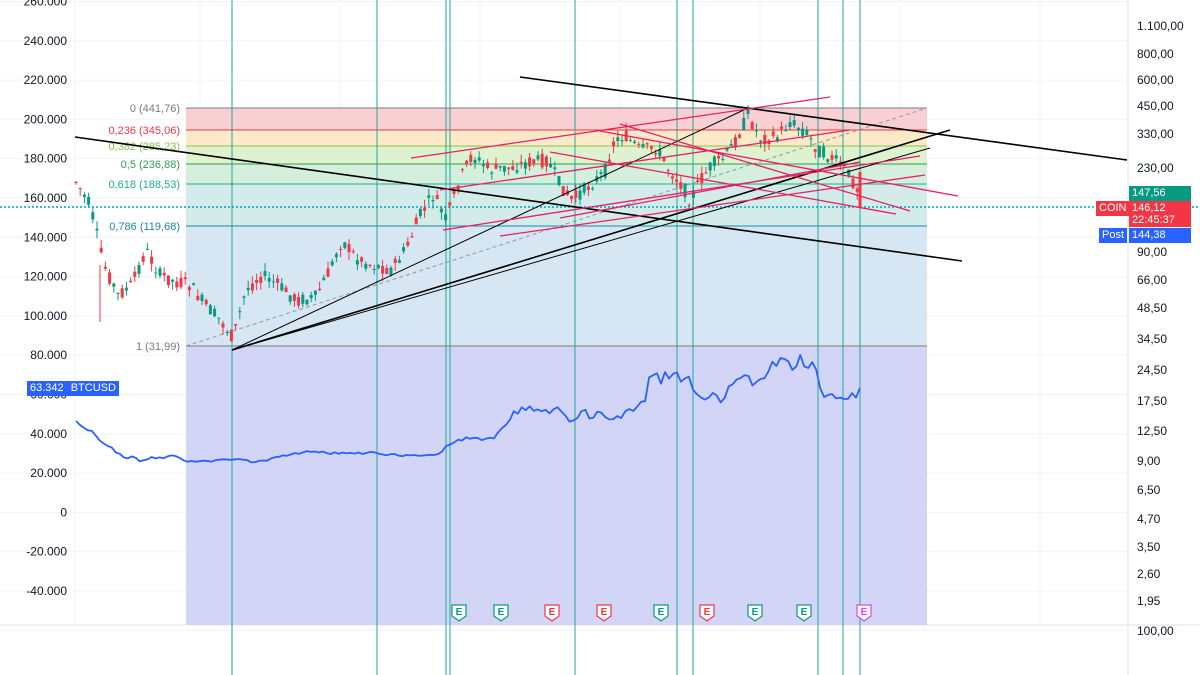  I want to click on coin-price: 146,12, so click(1149, 208).